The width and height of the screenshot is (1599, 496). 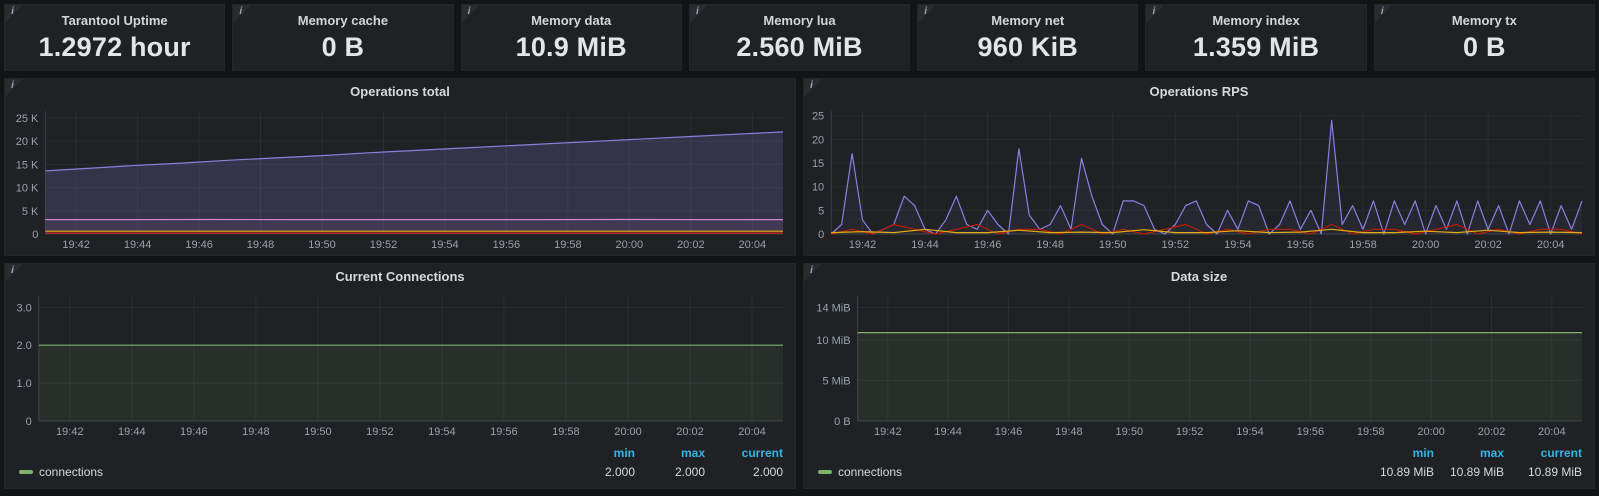 I want to click on svg-text: 5 MiB, so click(x=836, y=381).